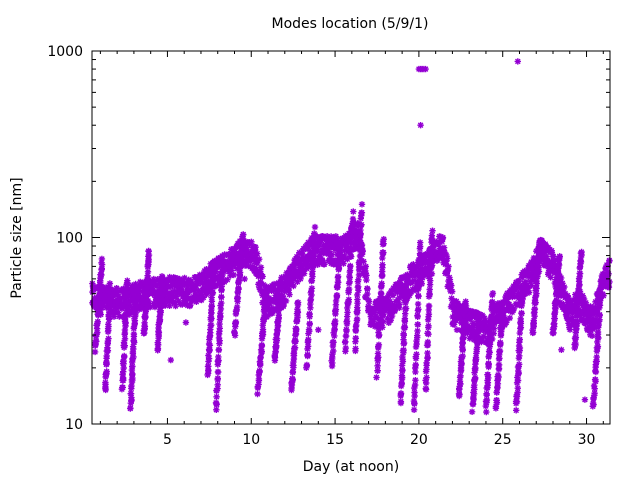 The height and width of the screenshot is (480, 640). I want to click on y-tick-label: 10, so click(74, 425).